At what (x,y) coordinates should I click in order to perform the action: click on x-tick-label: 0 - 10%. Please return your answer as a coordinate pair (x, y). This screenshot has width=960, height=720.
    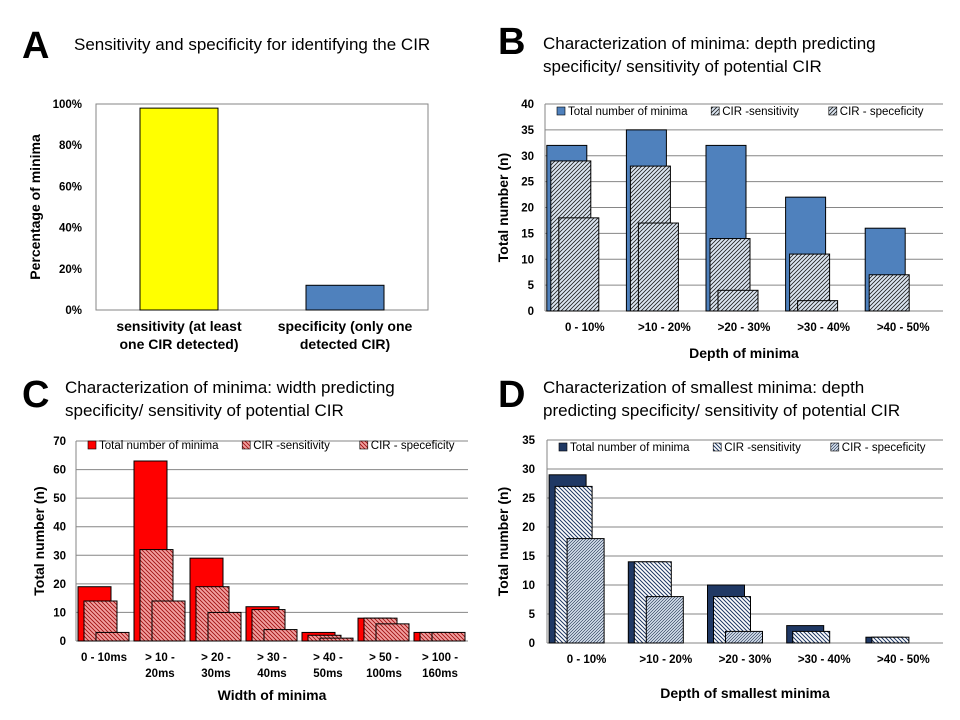
    Looking at the image, I should click on (587, 660).